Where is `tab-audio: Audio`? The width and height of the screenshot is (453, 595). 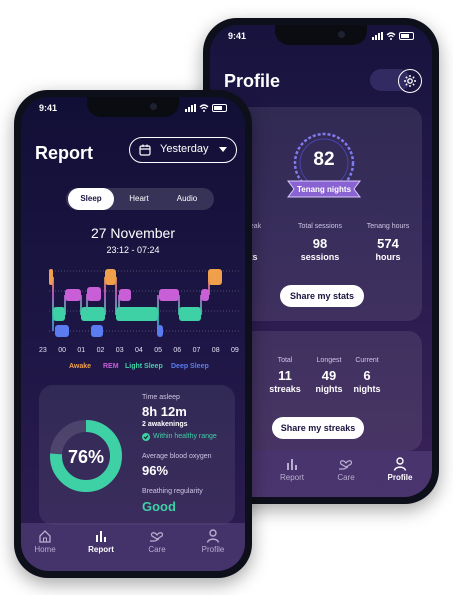
tab-audio: Audio is located at coordinates (187, 198).